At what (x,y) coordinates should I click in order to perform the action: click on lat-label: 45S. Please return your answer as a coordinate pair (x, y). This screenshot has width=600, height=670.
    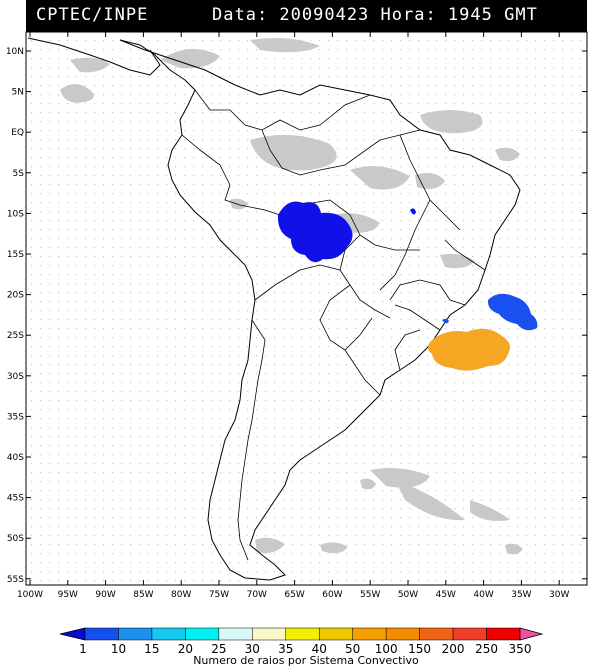
    Looking at the image, I should click on (15, 499).